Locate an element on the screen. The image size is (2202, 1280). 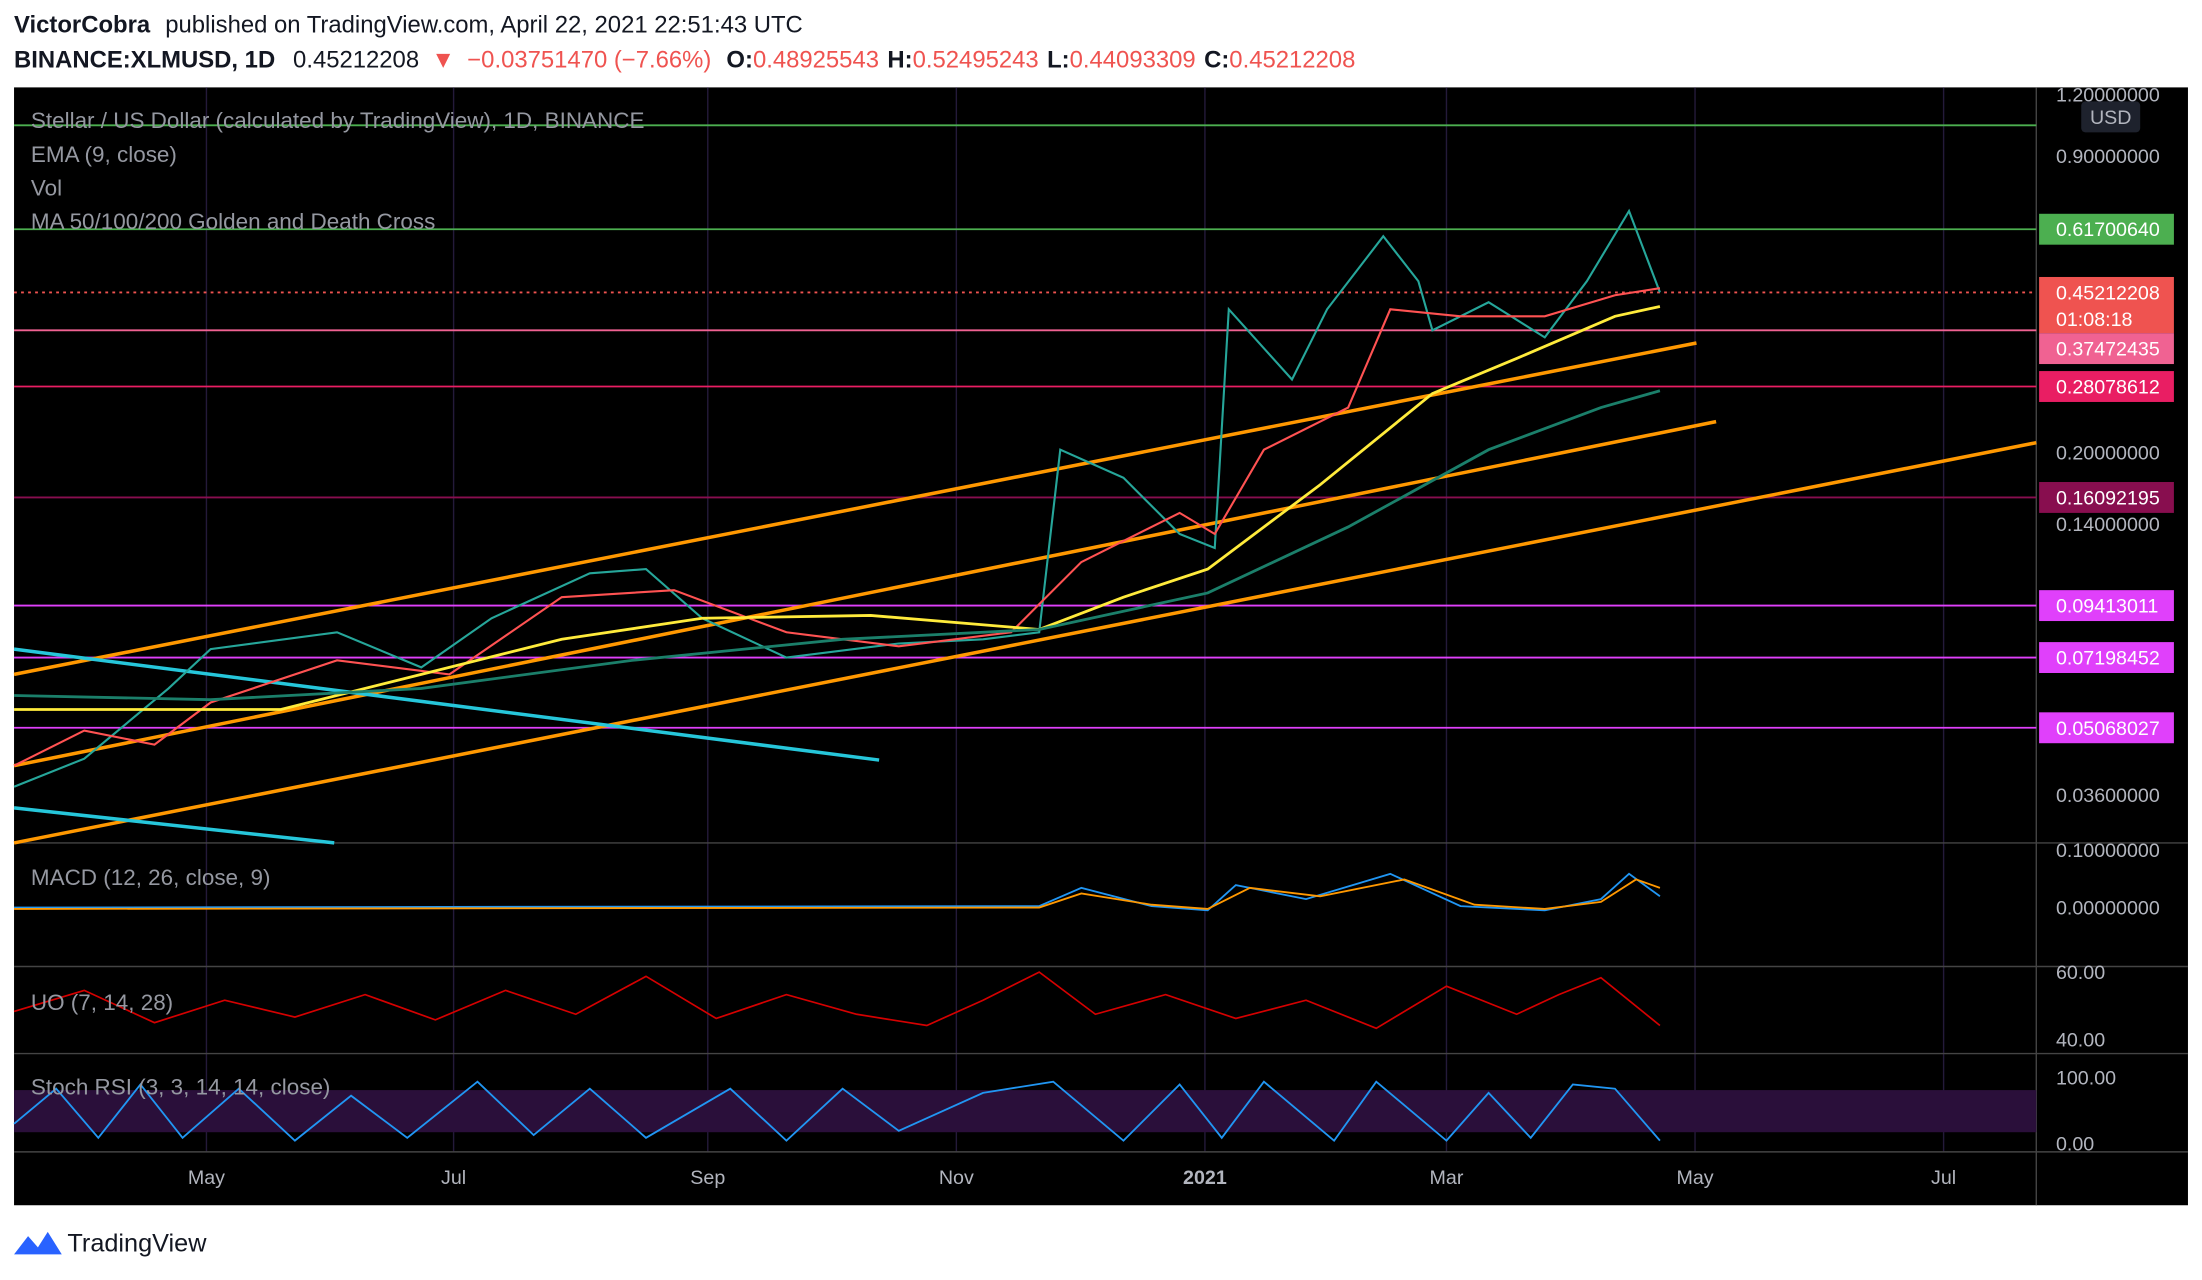
ohlc-label: O: is located at coordinates (739, 60).